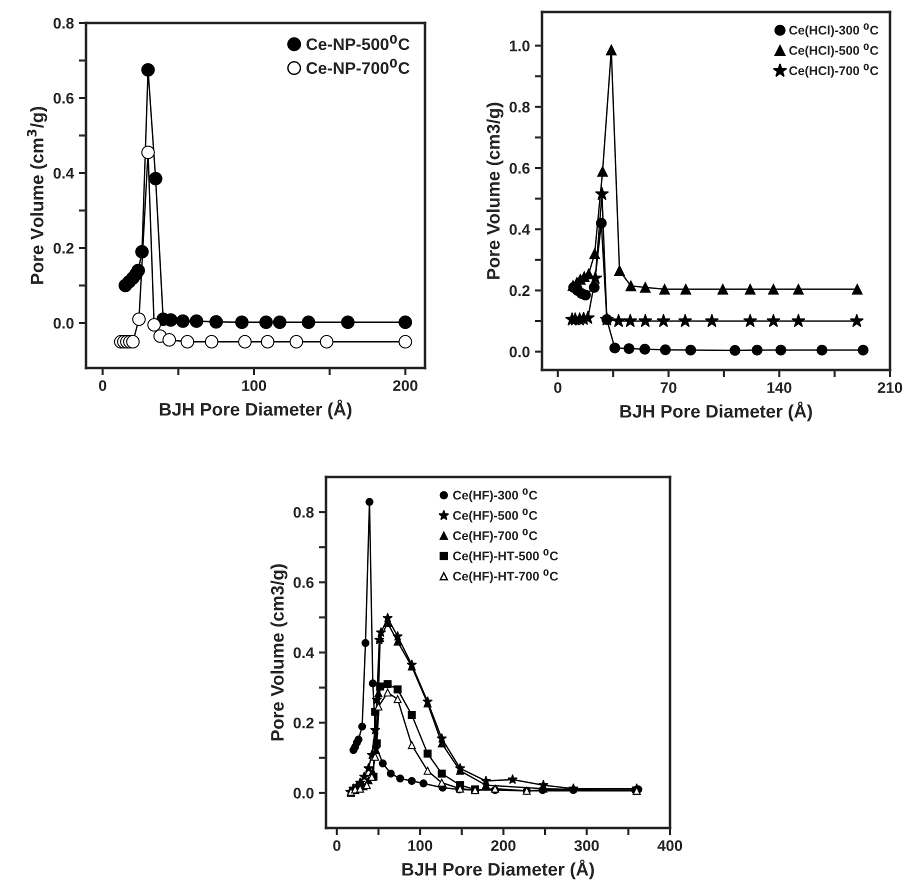 The image size is (904, 894). I want to click on legend-label: Ce(HCl)-300 $^{0}$C, so click(833, 30).